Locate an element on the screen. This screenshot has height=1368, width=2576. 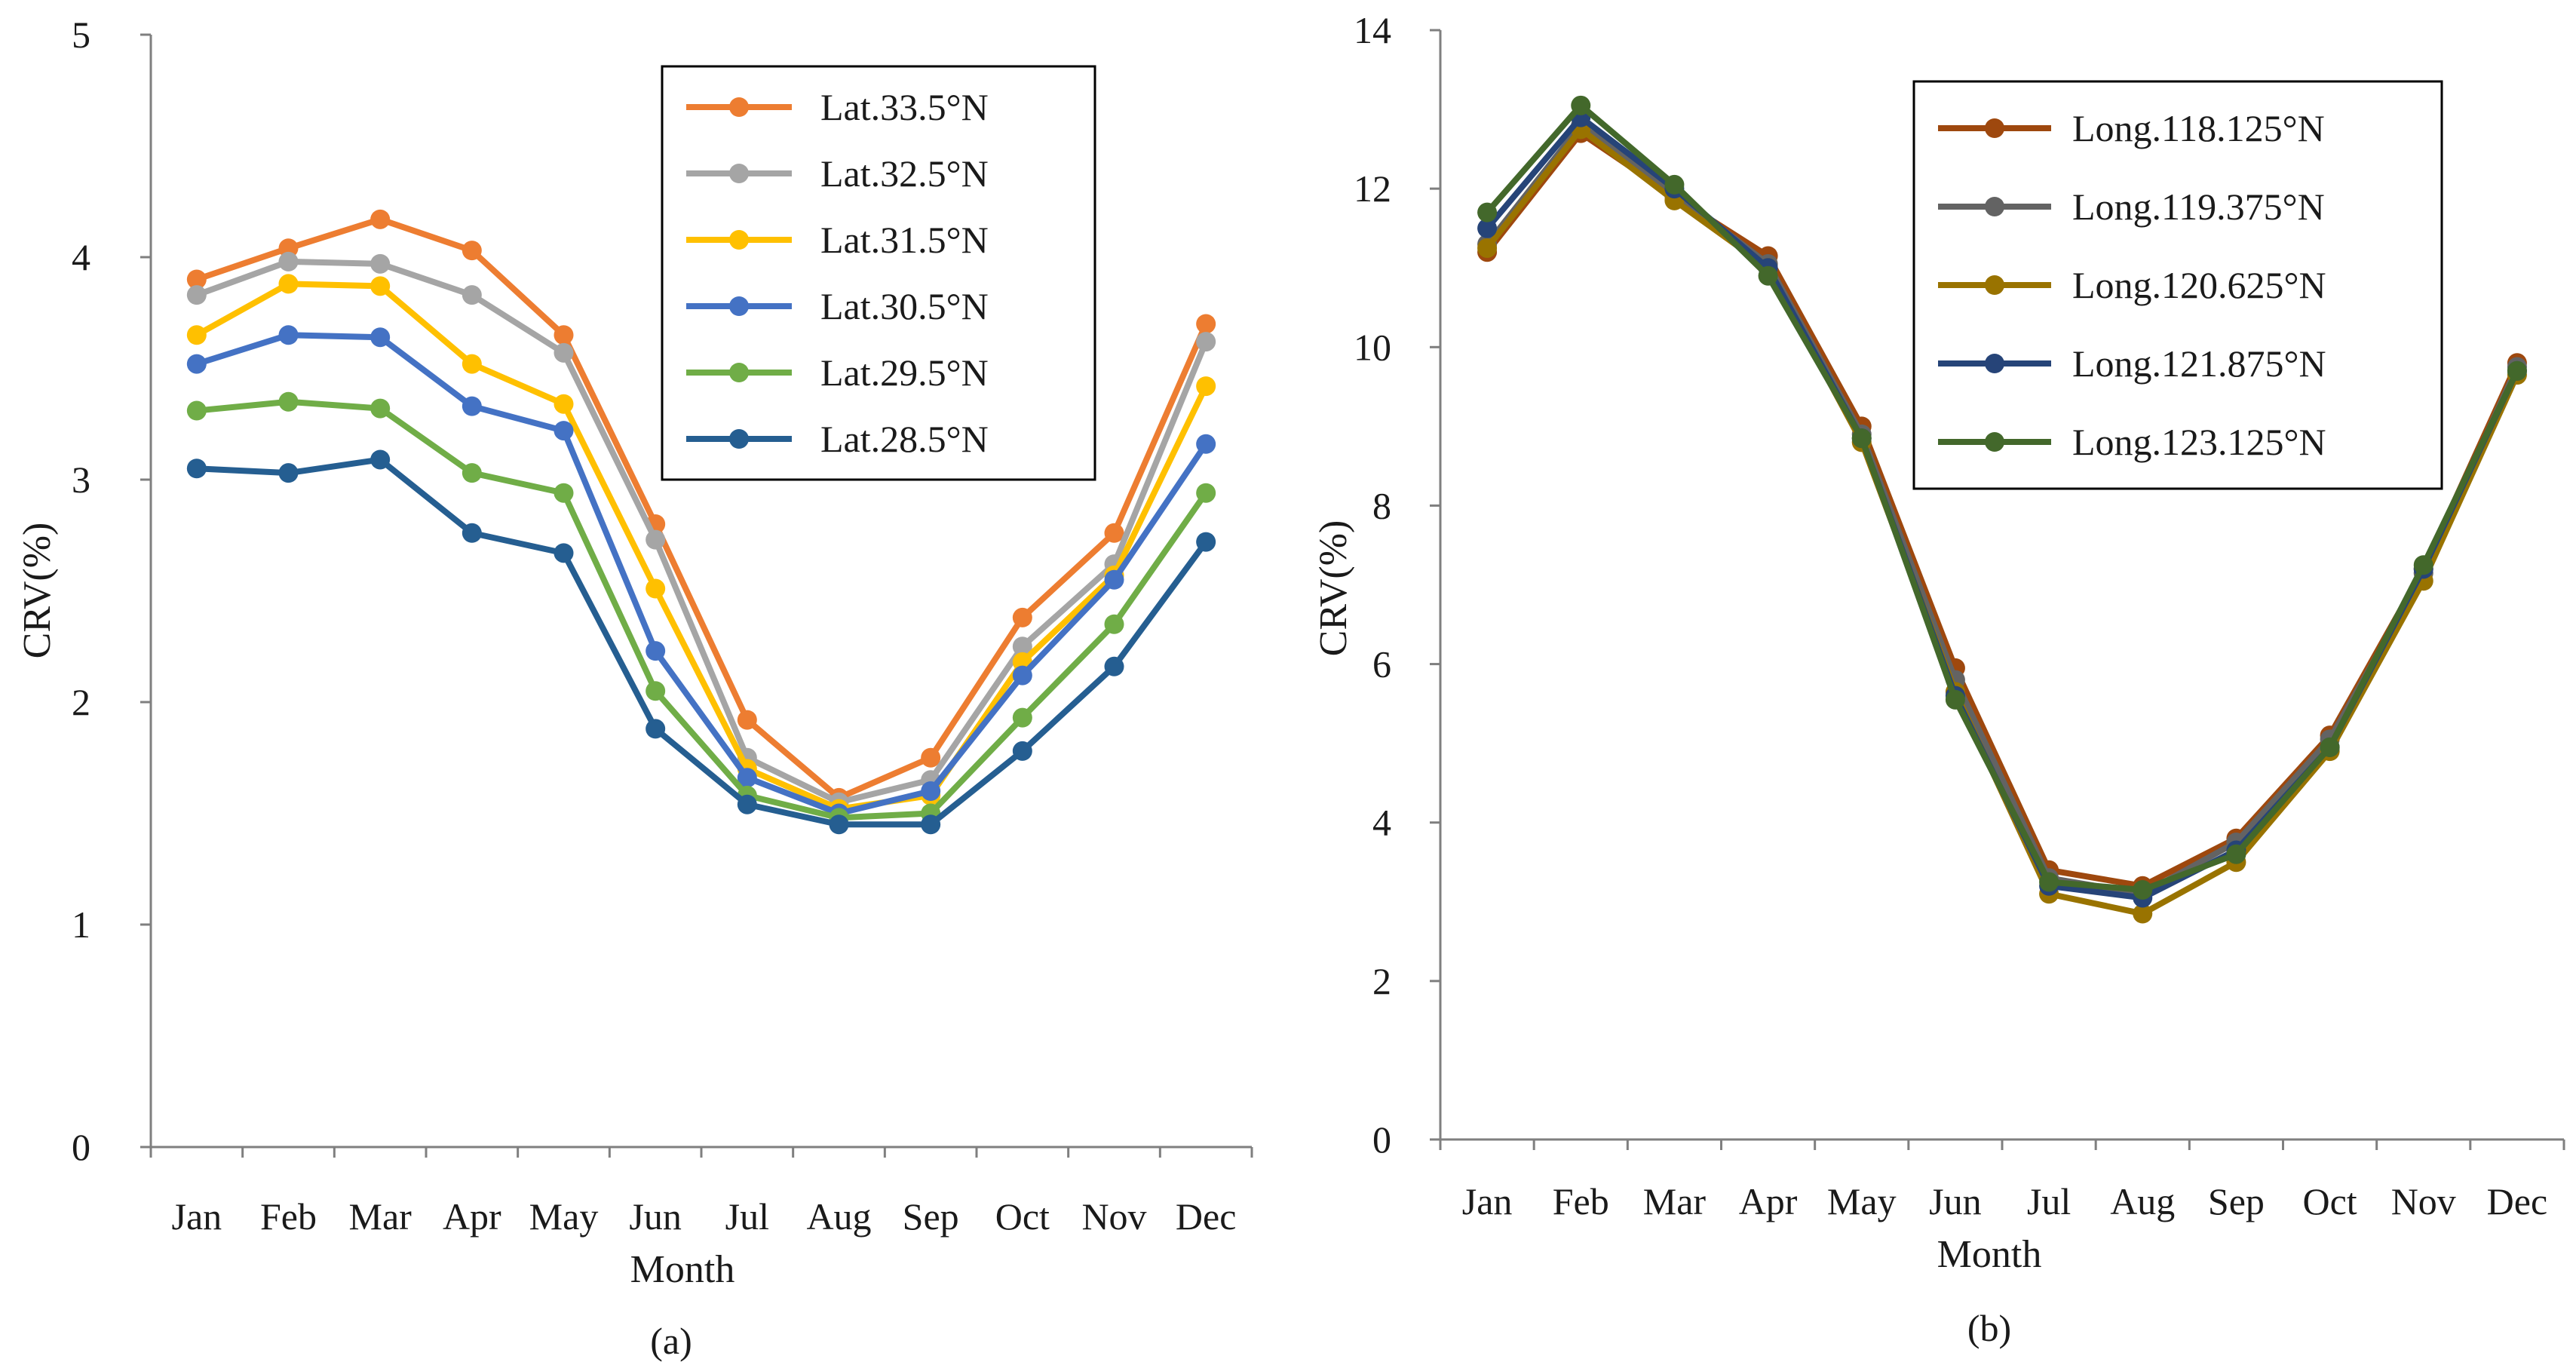
legend-label: Lat.30.5°N is located at coordinates (904, 306).